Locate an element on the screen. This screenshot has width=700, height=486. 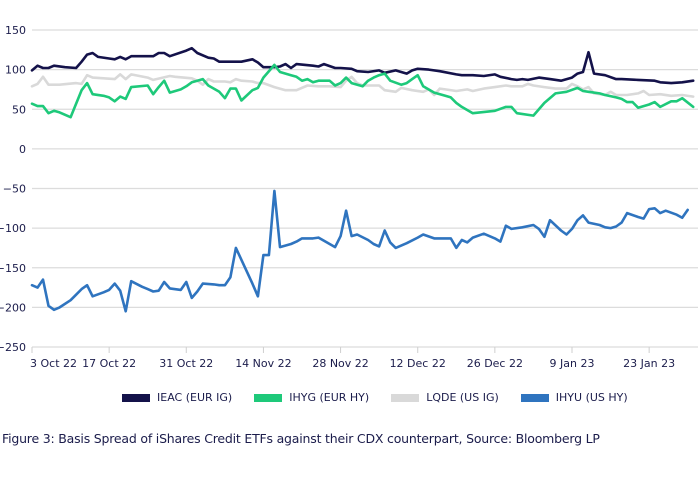
x-tick-label: 31 Oct 22 is located at coordinates (186, 363).